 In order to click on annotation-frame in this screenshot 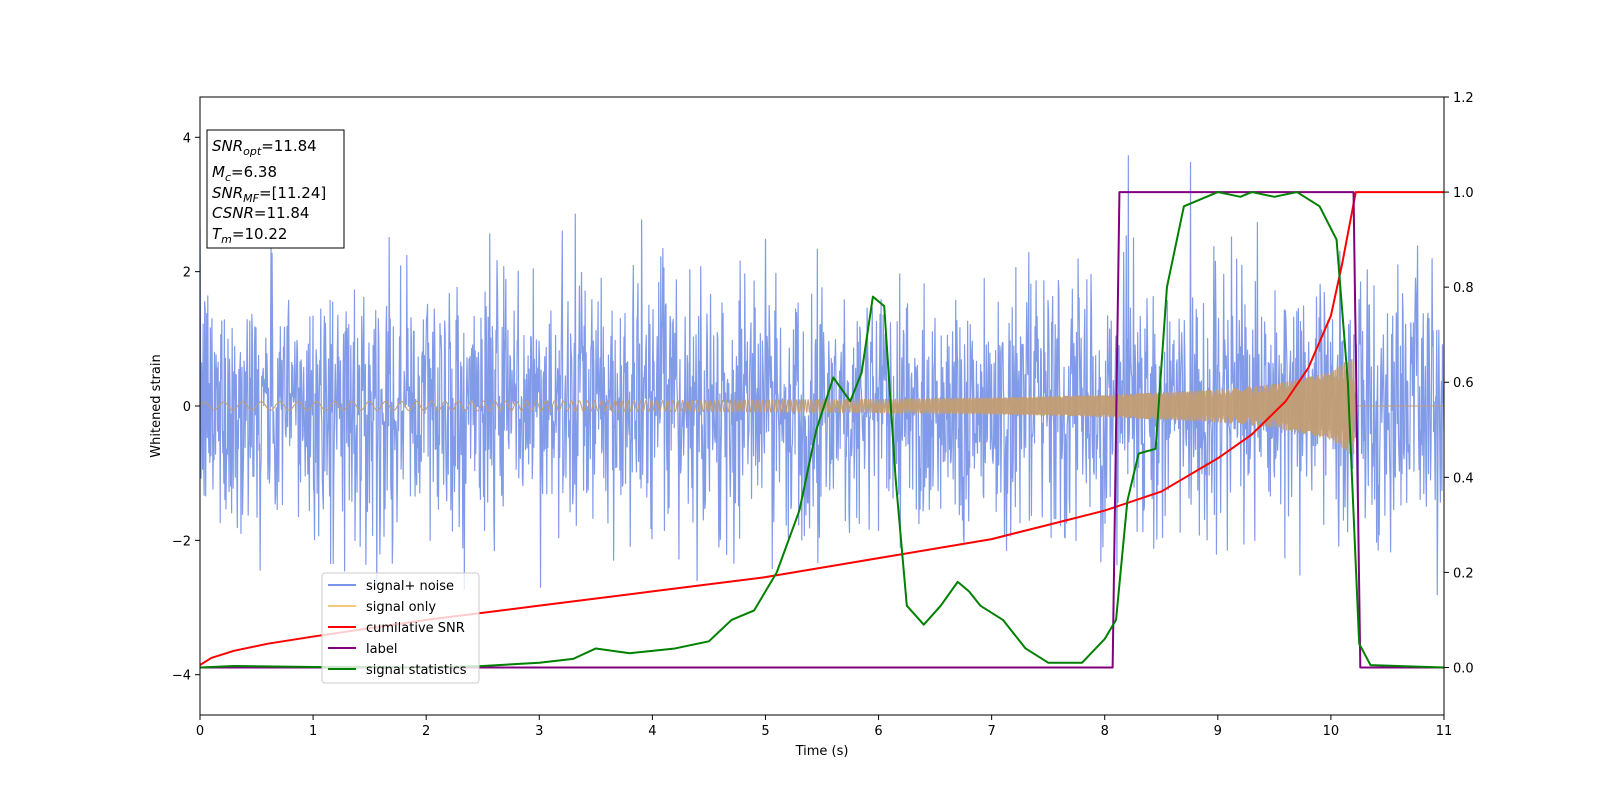, I will do `click(275, 189)`.